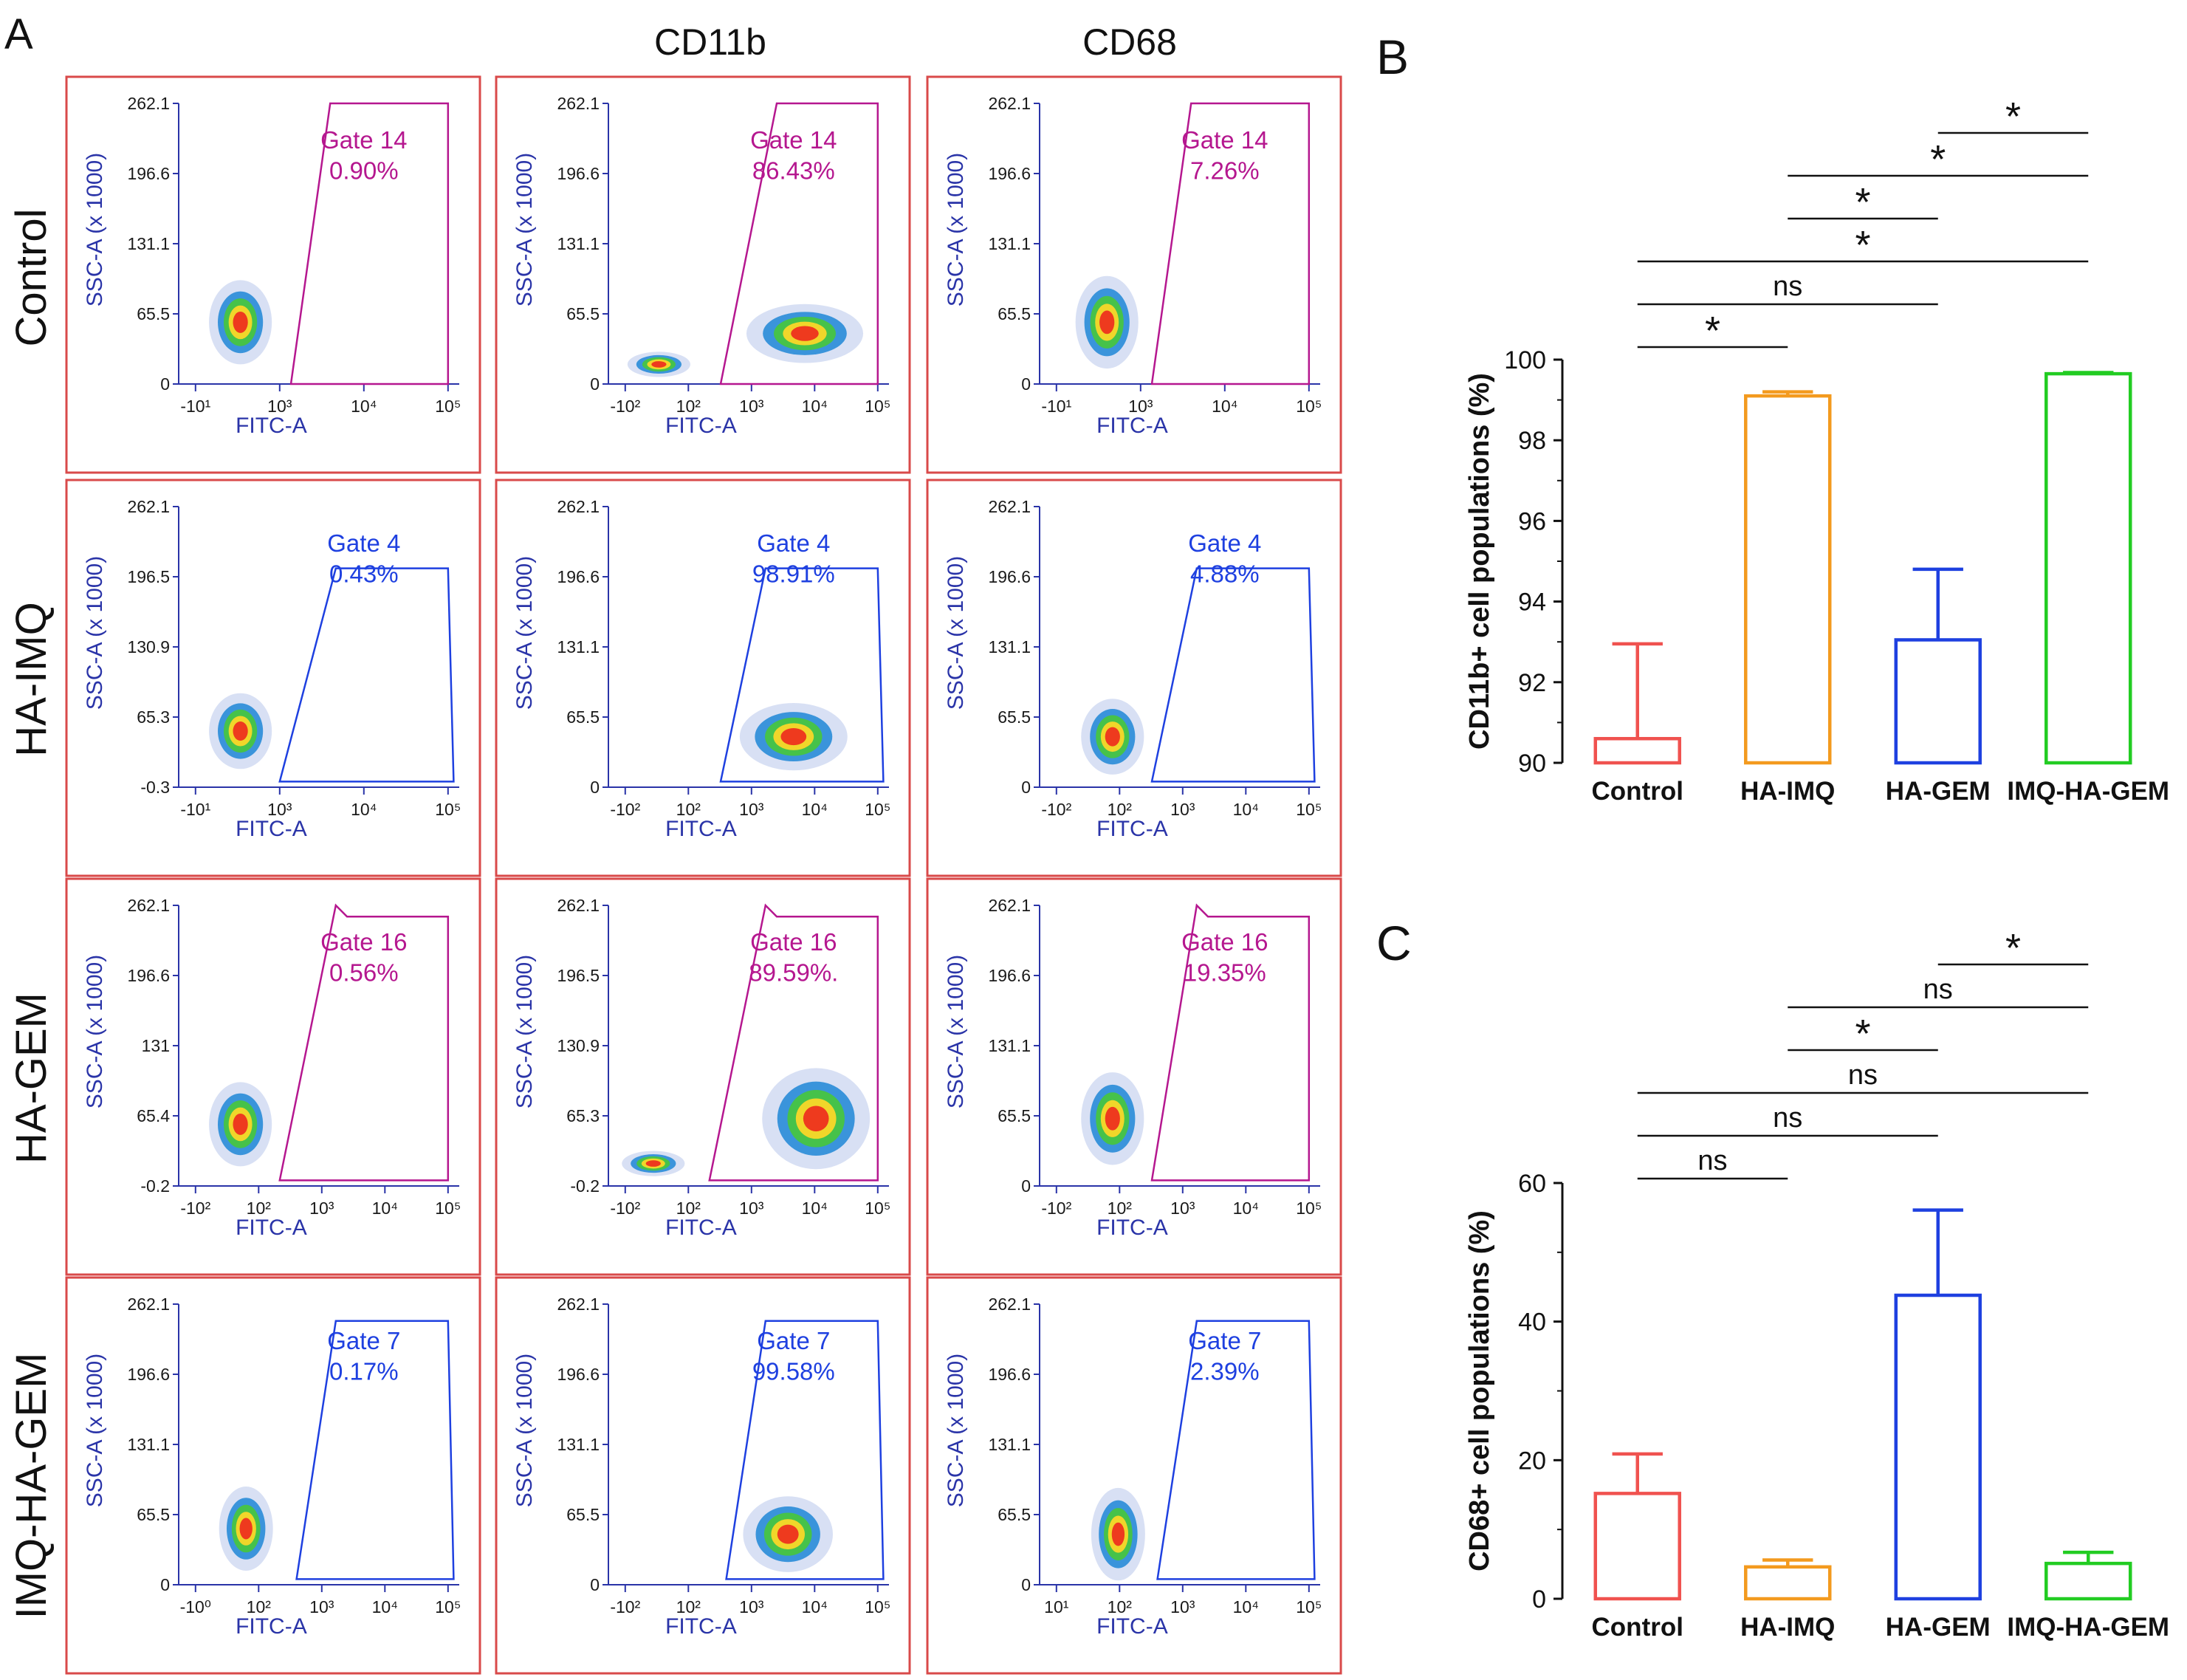  What do you see at coordinates (155, 787) in the screenshot?
I see `flow-y-tick-label: -0.3` at bounding box center [155, 787].